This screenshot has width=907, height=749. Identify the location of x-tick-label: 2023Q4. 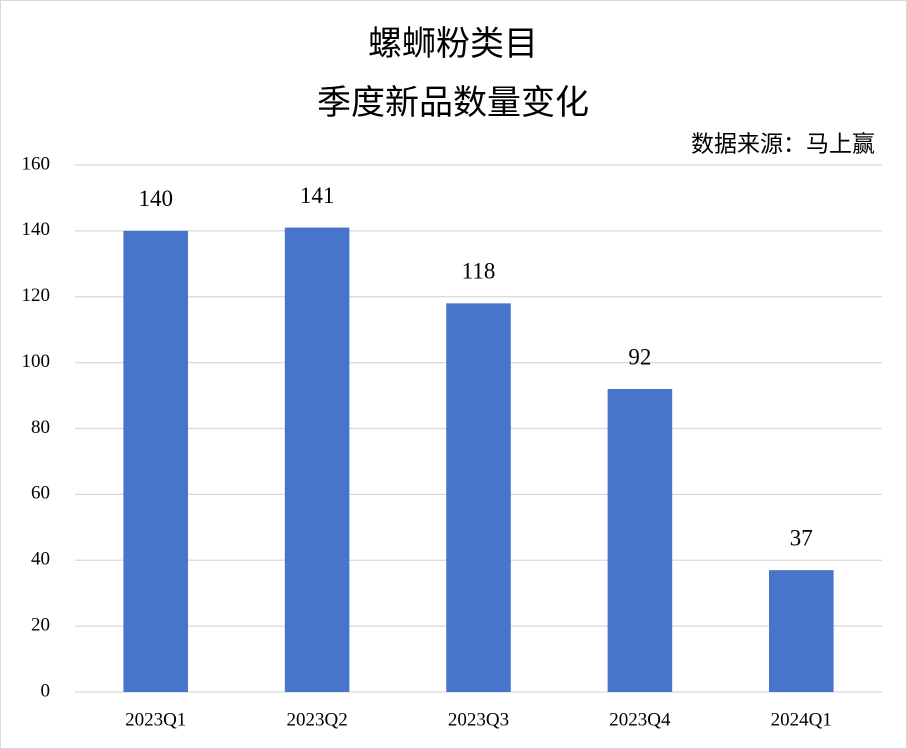
(640, 719).